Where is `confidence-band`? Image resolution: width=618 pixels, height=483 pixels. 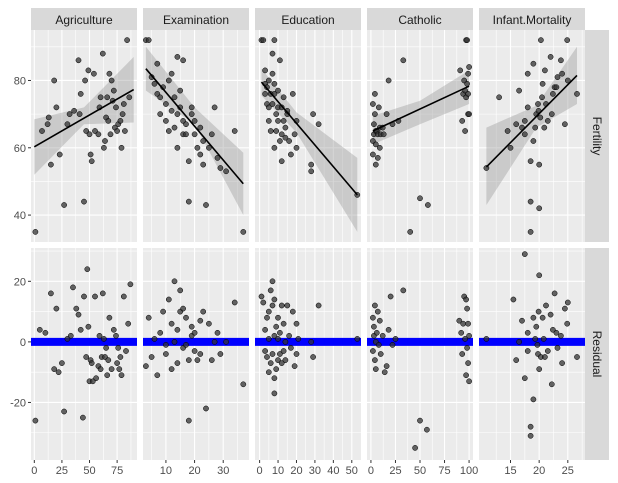 confidence-band is located at coordinates (421, 107).